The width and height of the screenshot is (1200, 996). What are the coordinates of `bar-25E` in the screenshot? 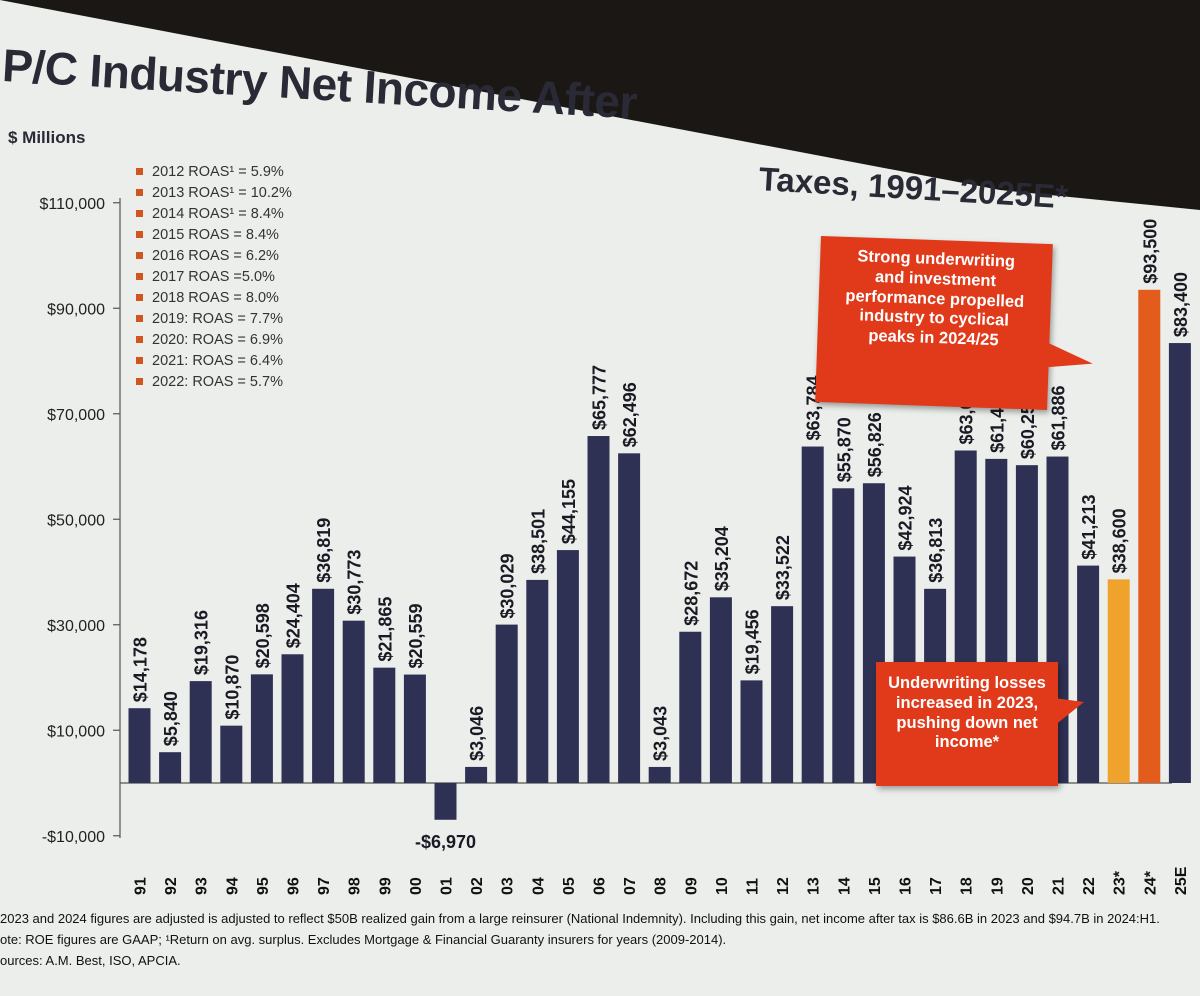 It's located at (1179, 563).